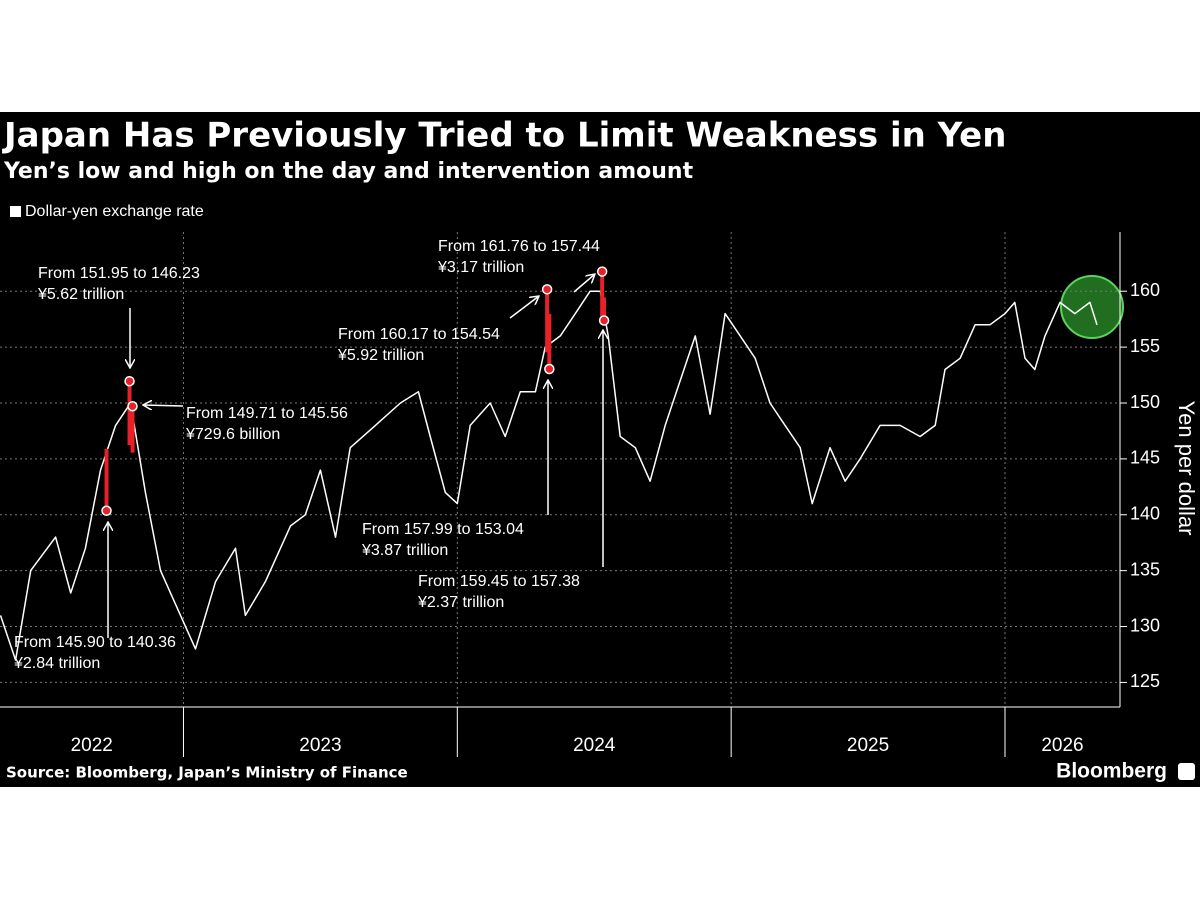 This screenshot has height=900, width=1200. I want to click on x-tick-label: 2026, so click(1062, 745).